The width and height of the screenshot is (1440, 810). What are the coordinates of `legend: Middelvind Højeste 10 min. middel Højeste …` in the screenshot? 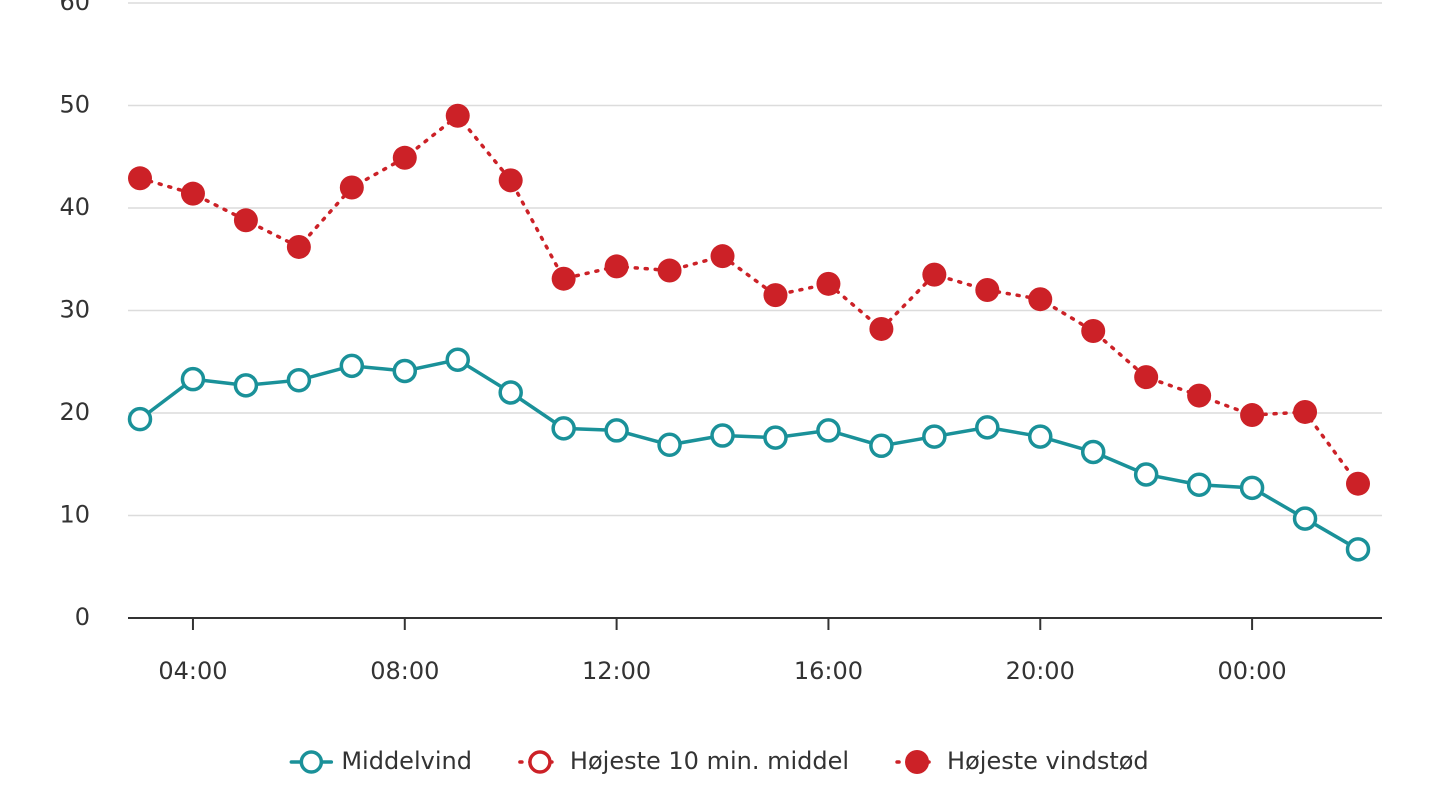 It's located at (719, 761).